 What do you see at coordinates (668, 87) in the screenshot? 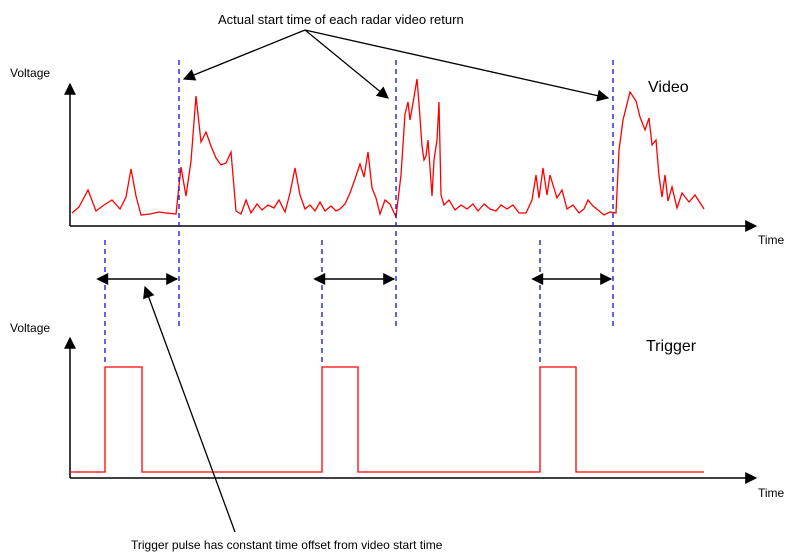
I see `video-title: Video` at bounding box center [668, 87].